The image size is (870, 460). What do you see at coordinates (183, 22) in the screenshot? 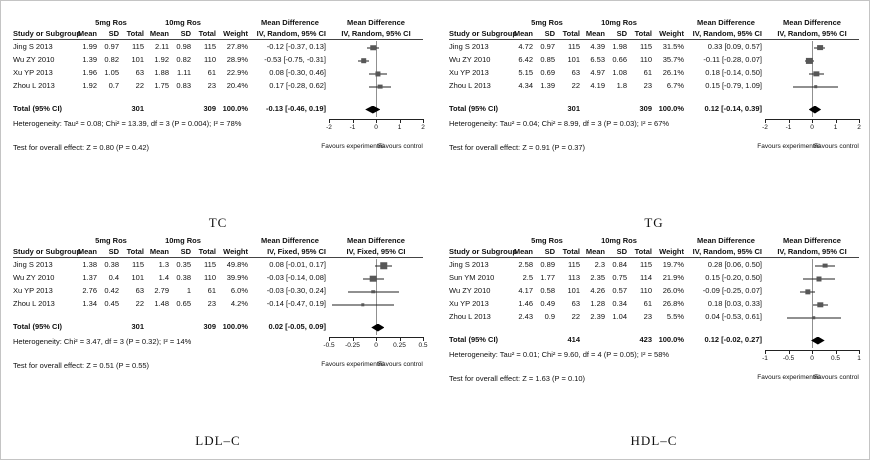
I see `group2-header: 10mg Ros` at bounding box center [183, 22].